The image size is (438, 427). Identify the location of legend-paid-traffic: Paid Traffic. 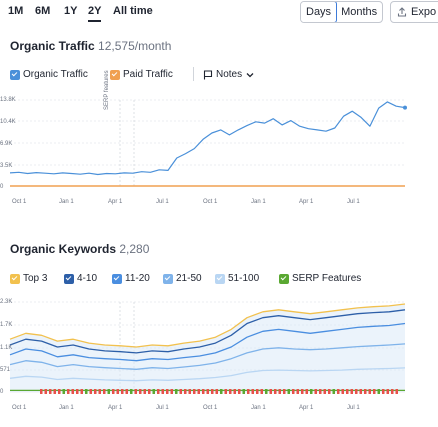
(141, 74).